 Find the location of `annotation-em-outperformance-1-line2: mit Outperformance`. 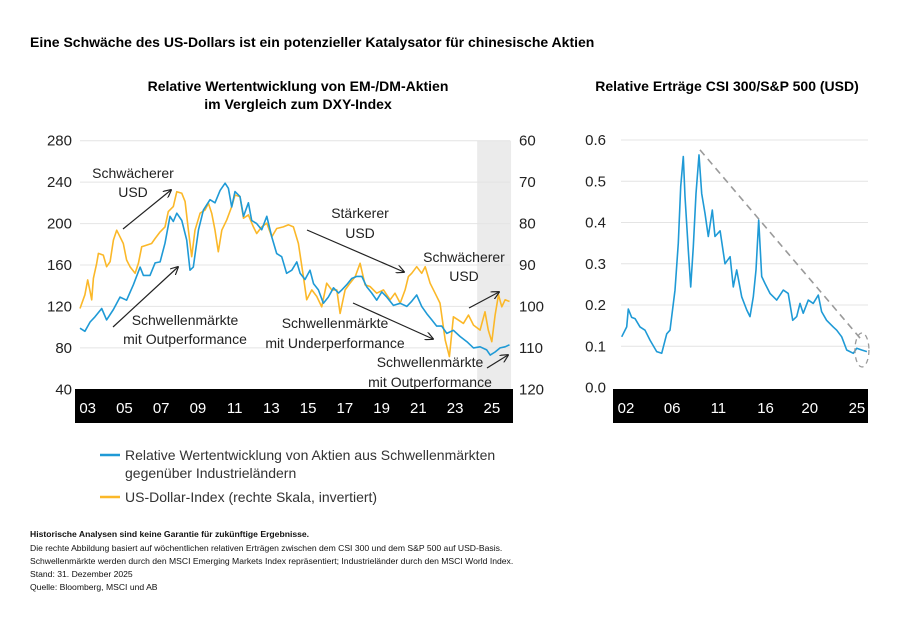

annotation-em-outperformance-1-line2: mit Outperformance is located at coordinates (185, 339).